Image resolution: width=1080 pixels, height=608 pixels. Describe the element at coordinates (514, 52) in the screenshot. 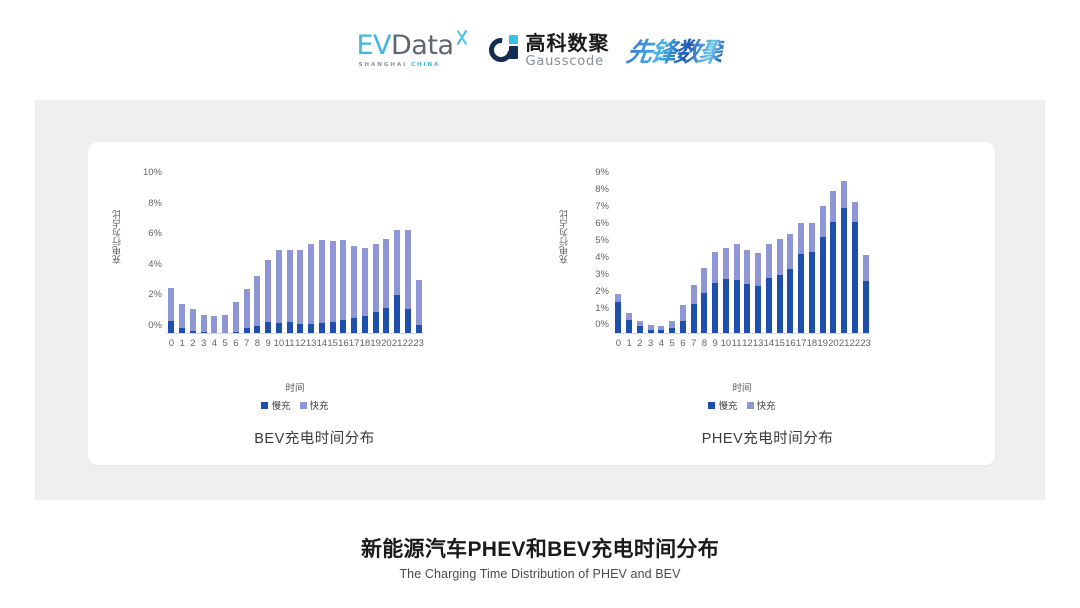

I see `square-dark-icon` at that location.